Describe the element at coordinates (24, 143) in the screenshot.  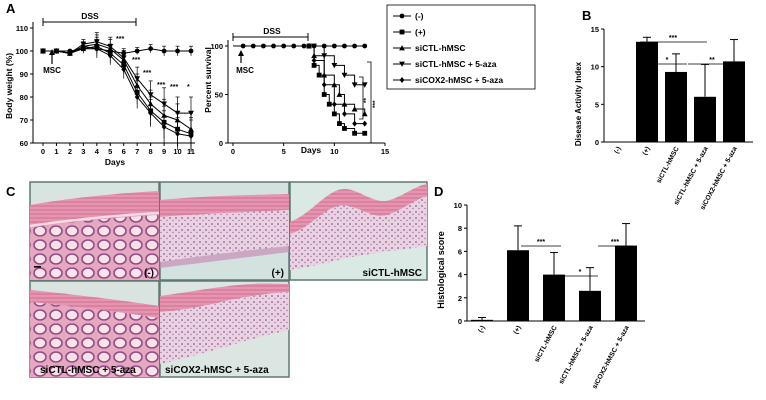
I see `bw-y-tick-label: 60` at that location.